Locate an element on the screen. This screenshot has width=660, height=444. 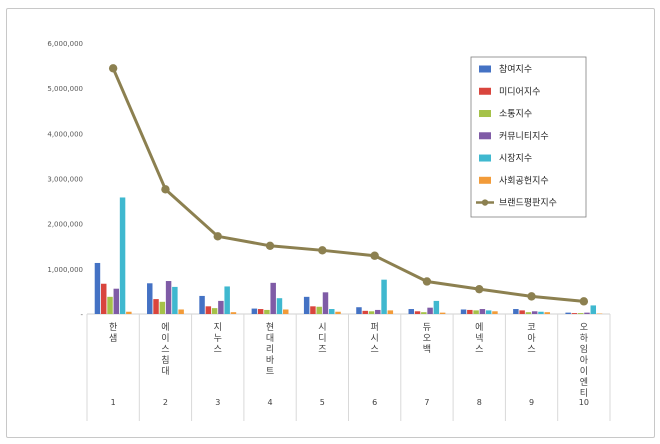
x-category-number: 7 is located at coordinates (426, 402).